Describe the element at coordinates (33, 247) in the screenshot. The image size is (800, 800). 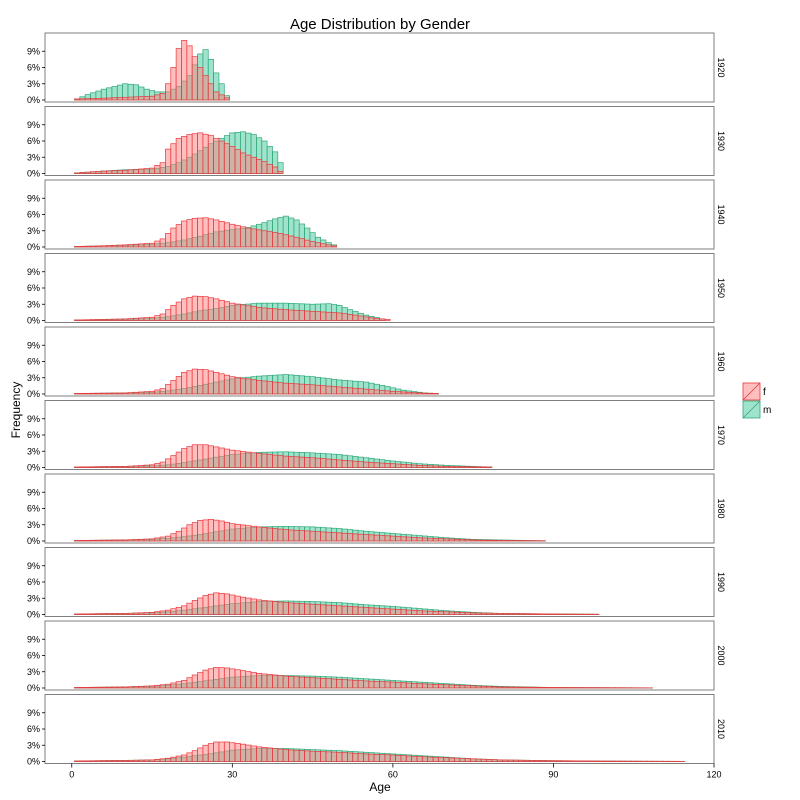
I see `y-tick-label: 0%` at that location.